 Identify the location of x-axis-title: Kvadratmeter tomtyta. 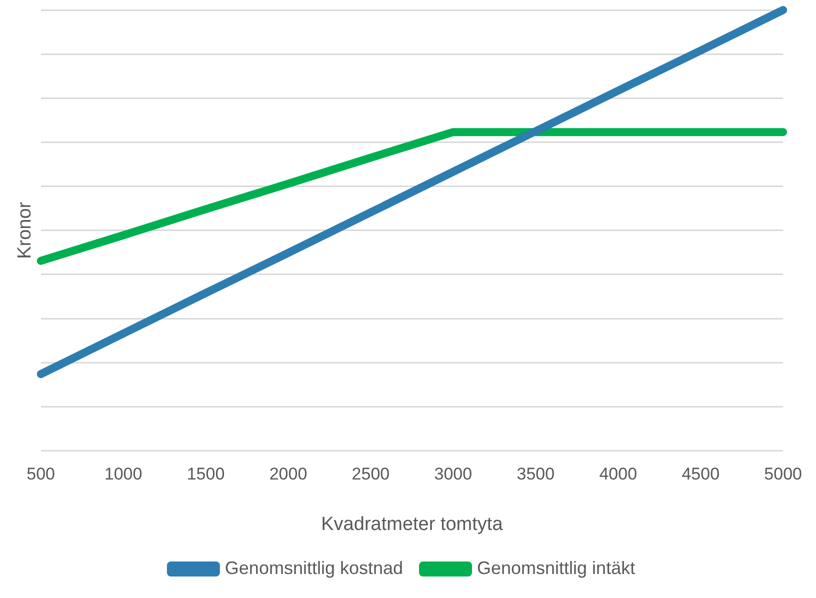
(412, 524).